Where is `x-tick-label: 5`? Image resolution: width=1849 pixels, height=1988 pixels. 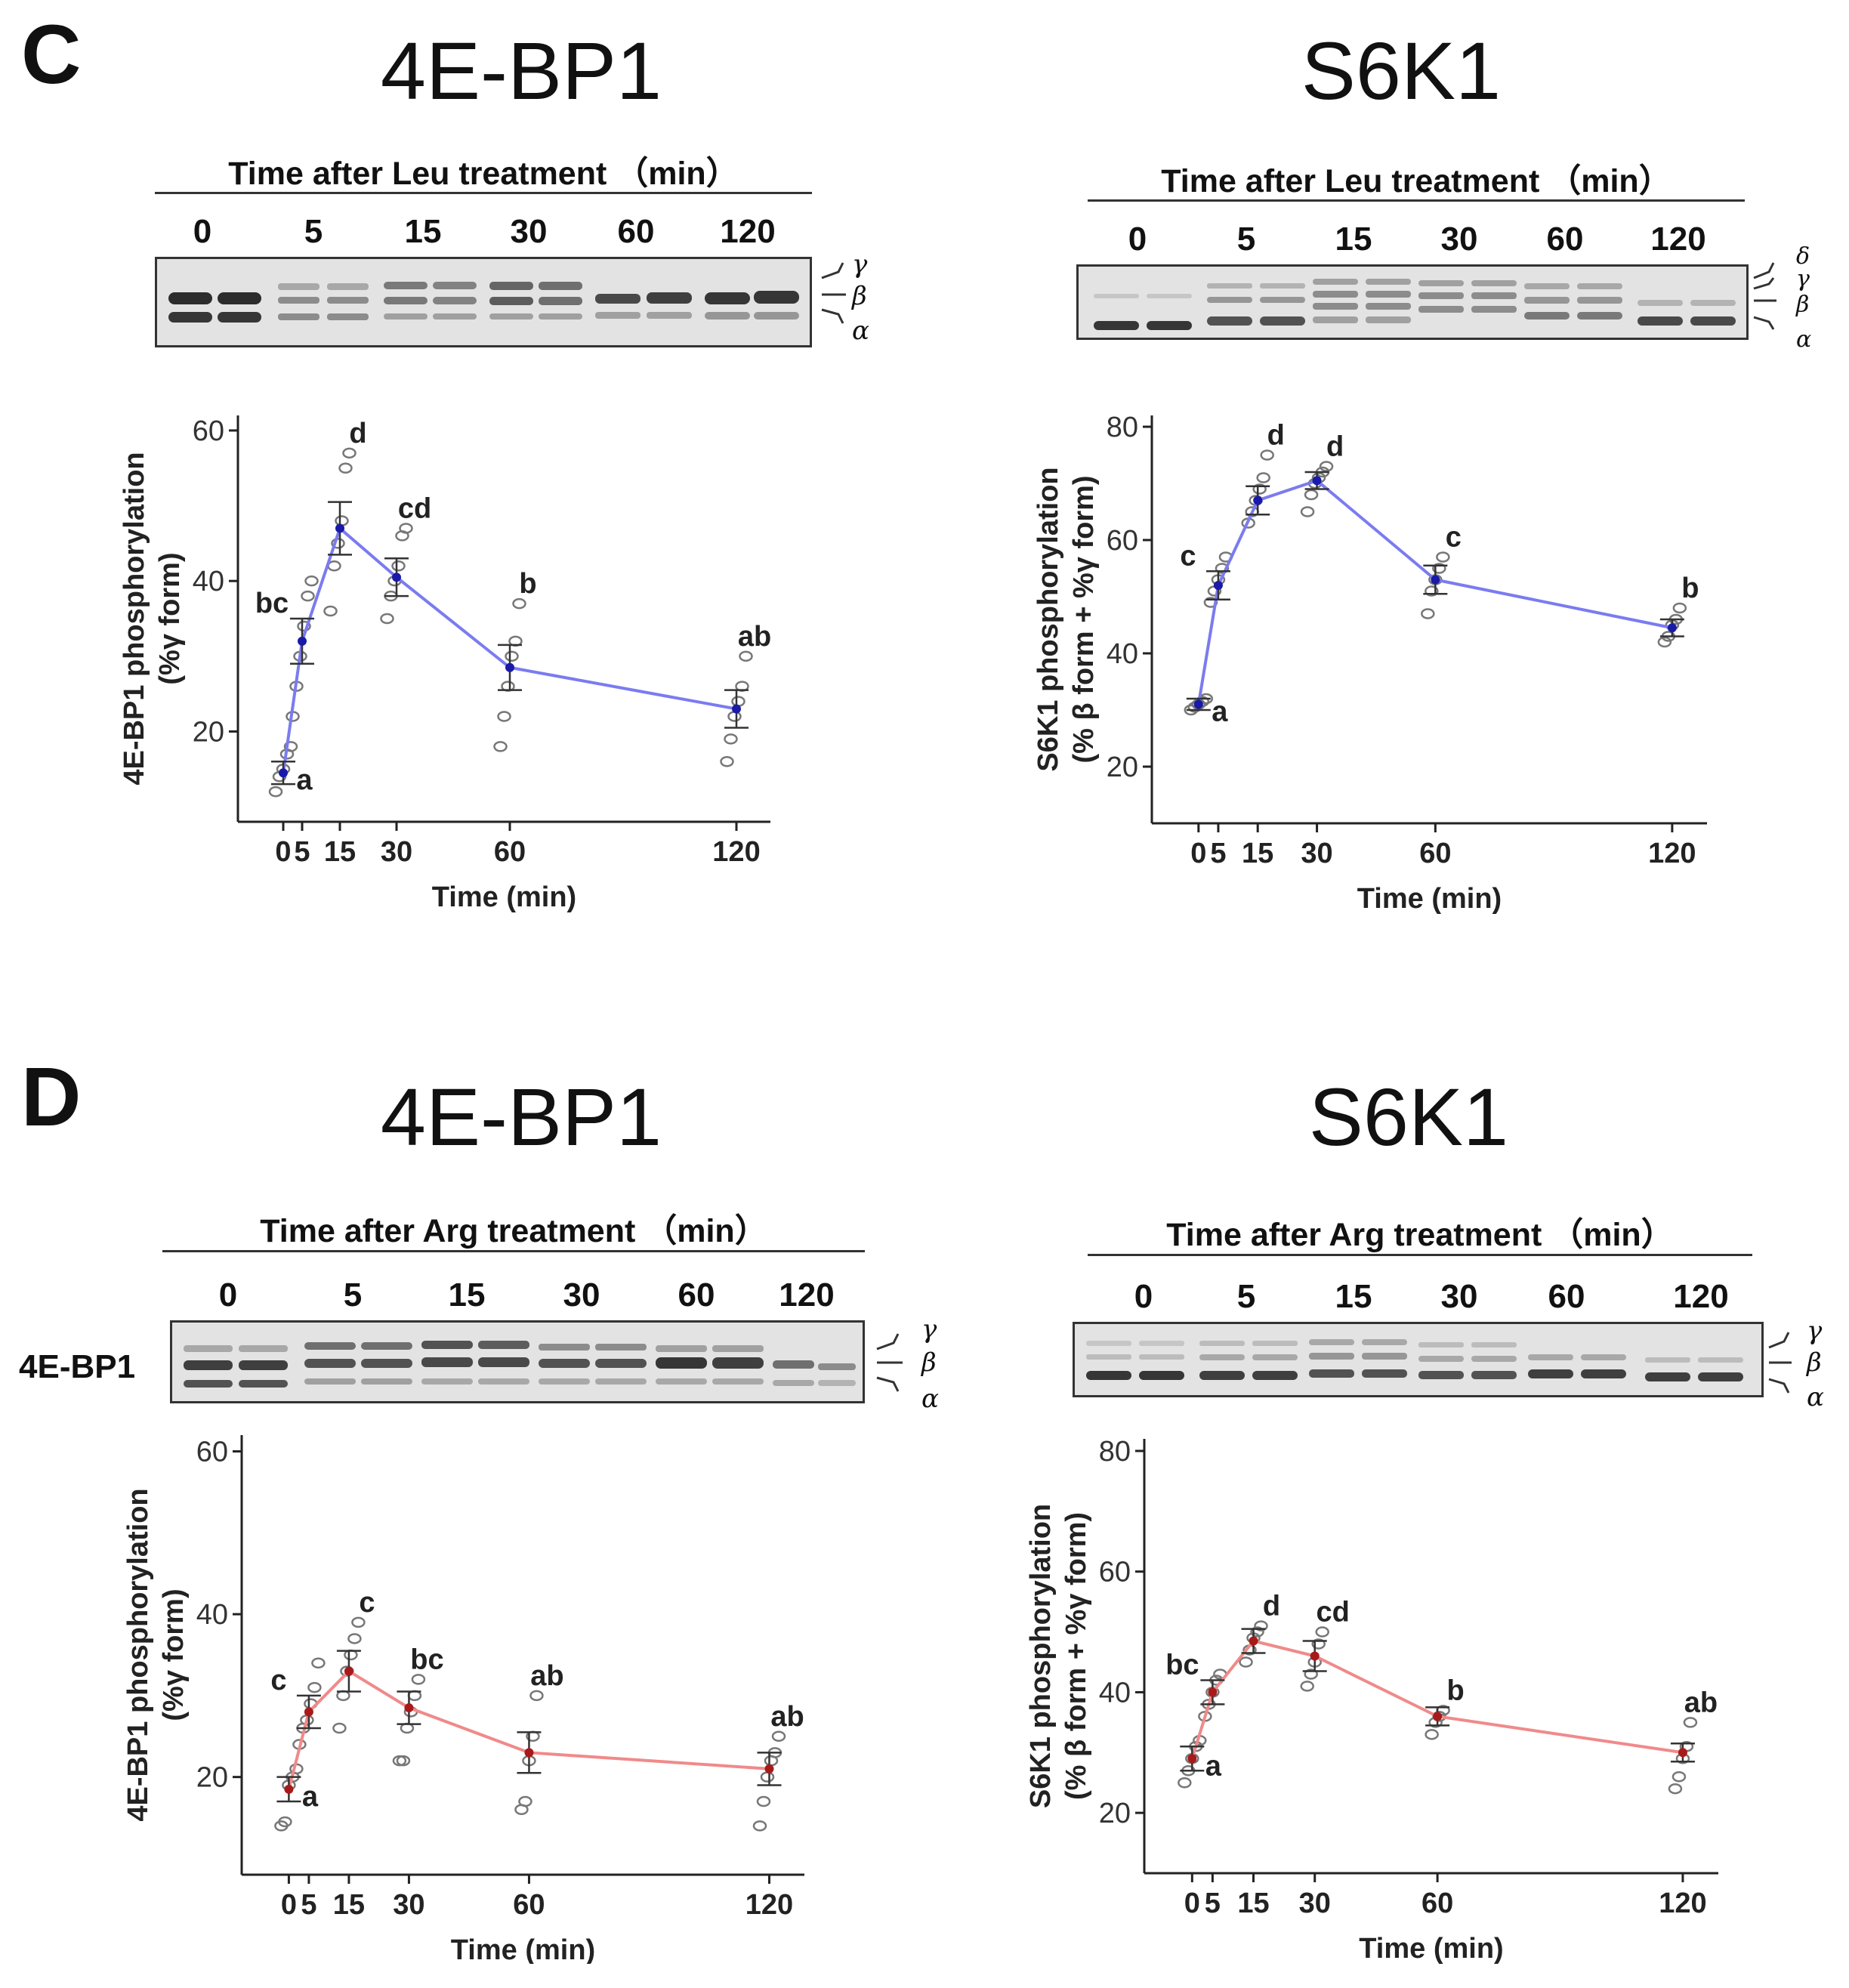
x-tick-label: 5 is located at coordinates (1218, 853).